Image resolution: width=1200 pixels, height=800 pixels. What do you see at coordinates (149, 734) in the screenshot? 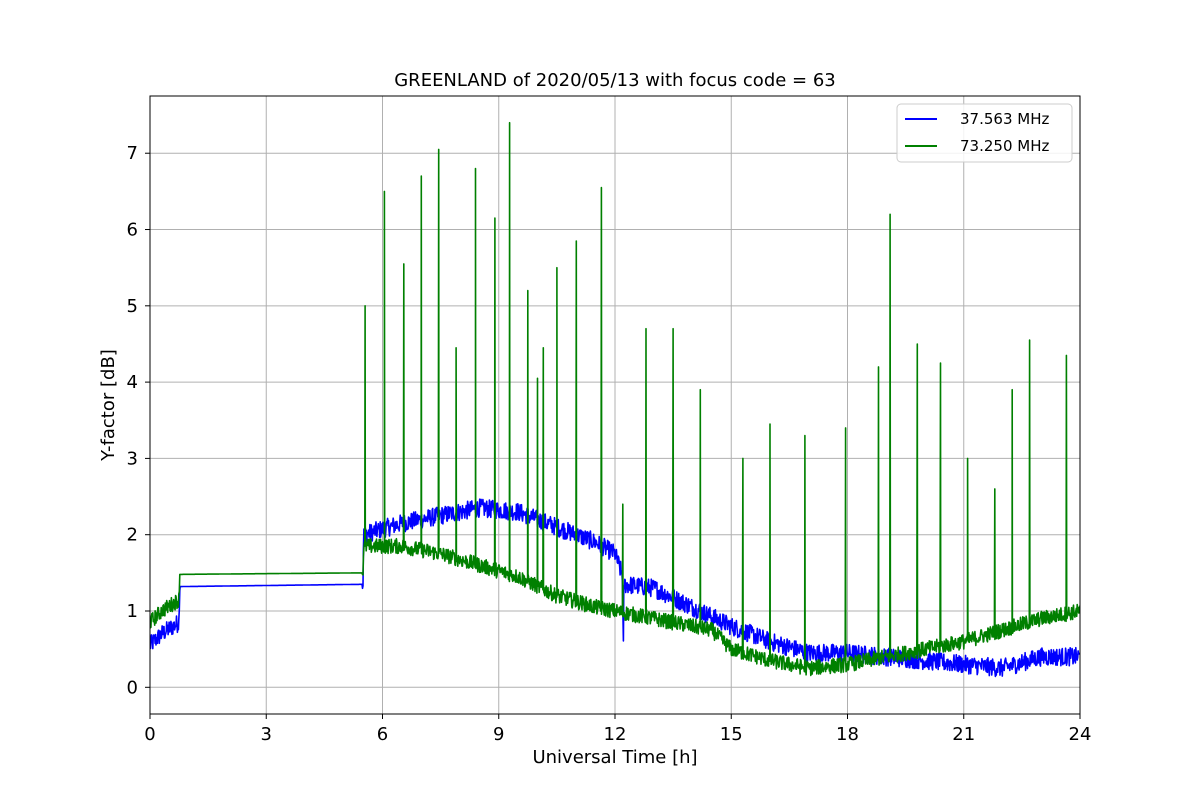
I see `x-tick-label: 0` at bounding box center [149, 734].